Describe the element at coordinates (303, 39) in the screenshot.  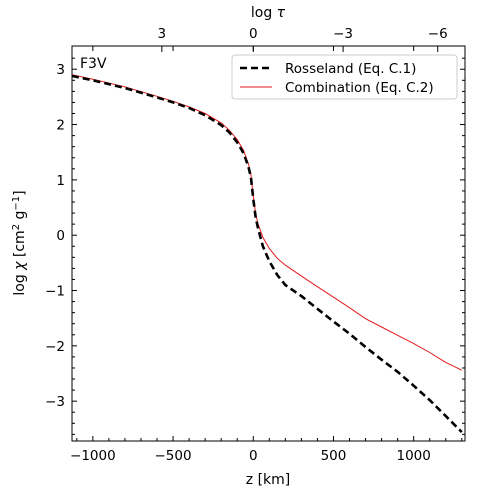
I see `top-axis-ticks: 3 0 −3 −6` at that location.